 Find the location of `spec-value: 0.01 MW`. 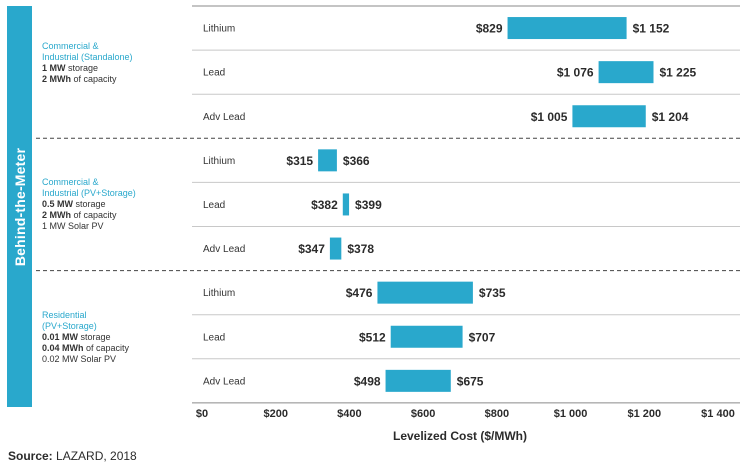

spec-value: 0.01 MW is located at coordinates (60, 337).